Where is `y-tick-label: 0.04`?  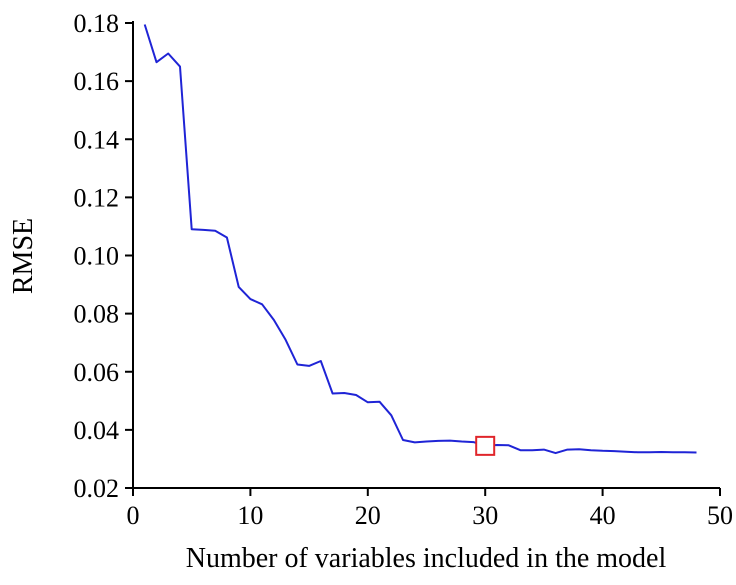
y-tick-label: 0.04 is located at coordinates (97, 430).